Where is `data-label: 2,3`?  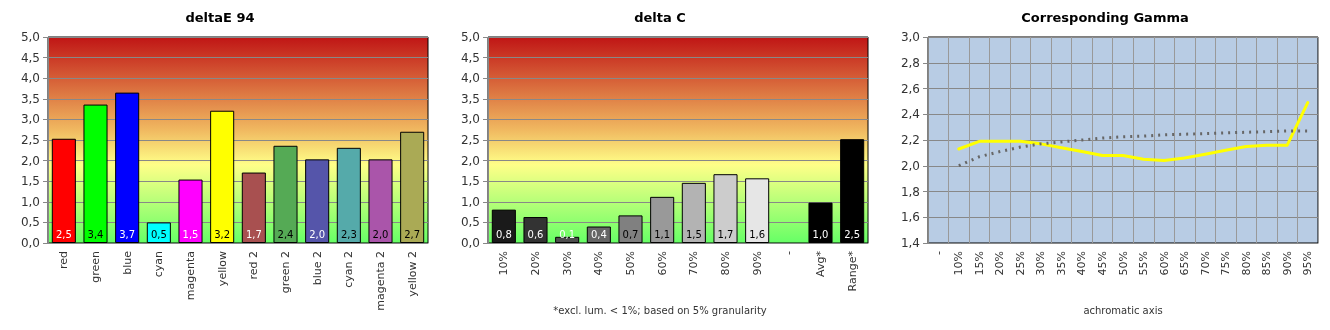 data-label: 2,3 is located at coordinates (348, 234).